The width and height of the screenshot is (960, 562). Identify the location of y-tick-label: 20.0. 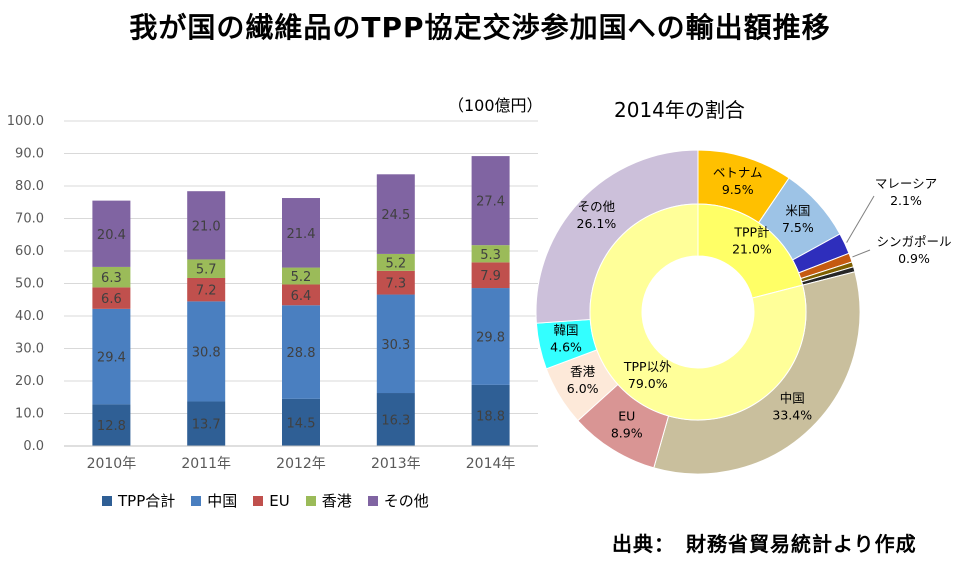
(29, 381).